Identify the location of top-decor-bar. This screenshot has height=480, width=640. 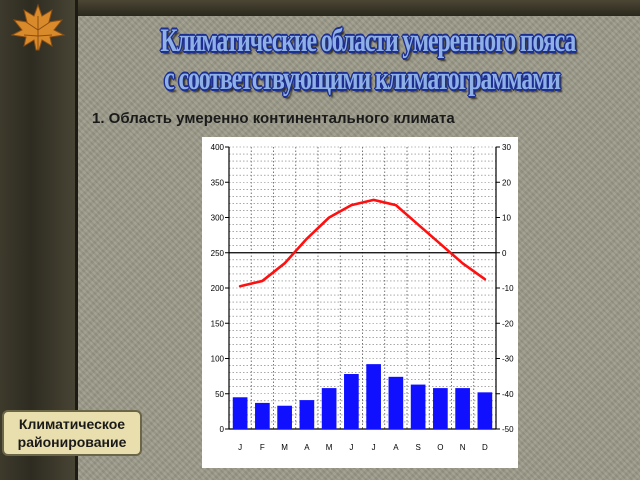
(320, 8).